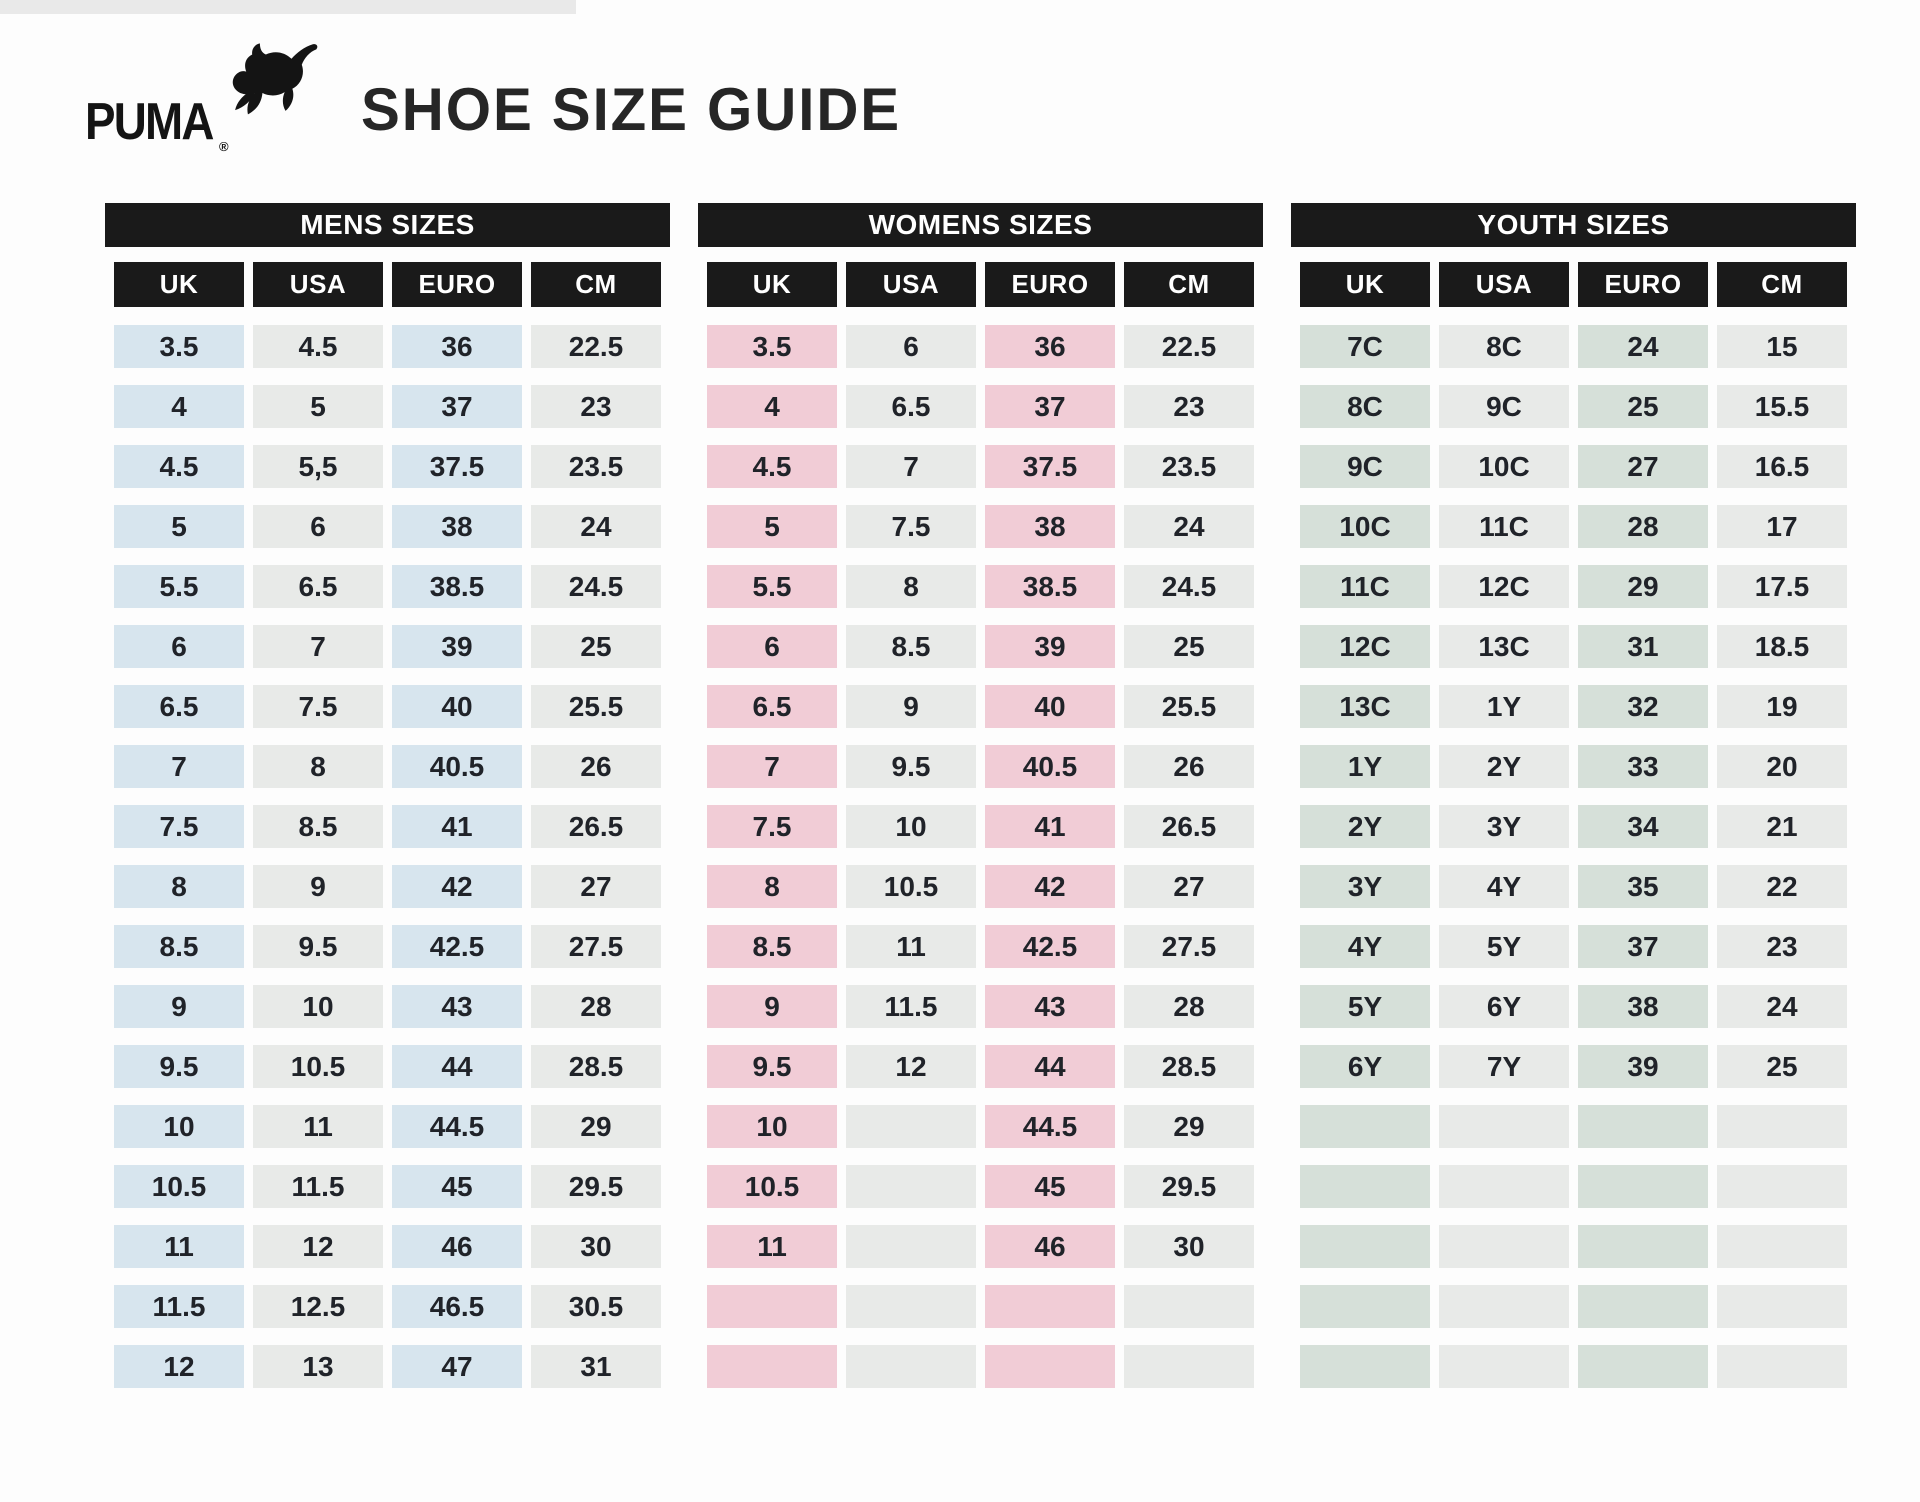  I want to click on size-cell: 13C, so click(1365, 706).